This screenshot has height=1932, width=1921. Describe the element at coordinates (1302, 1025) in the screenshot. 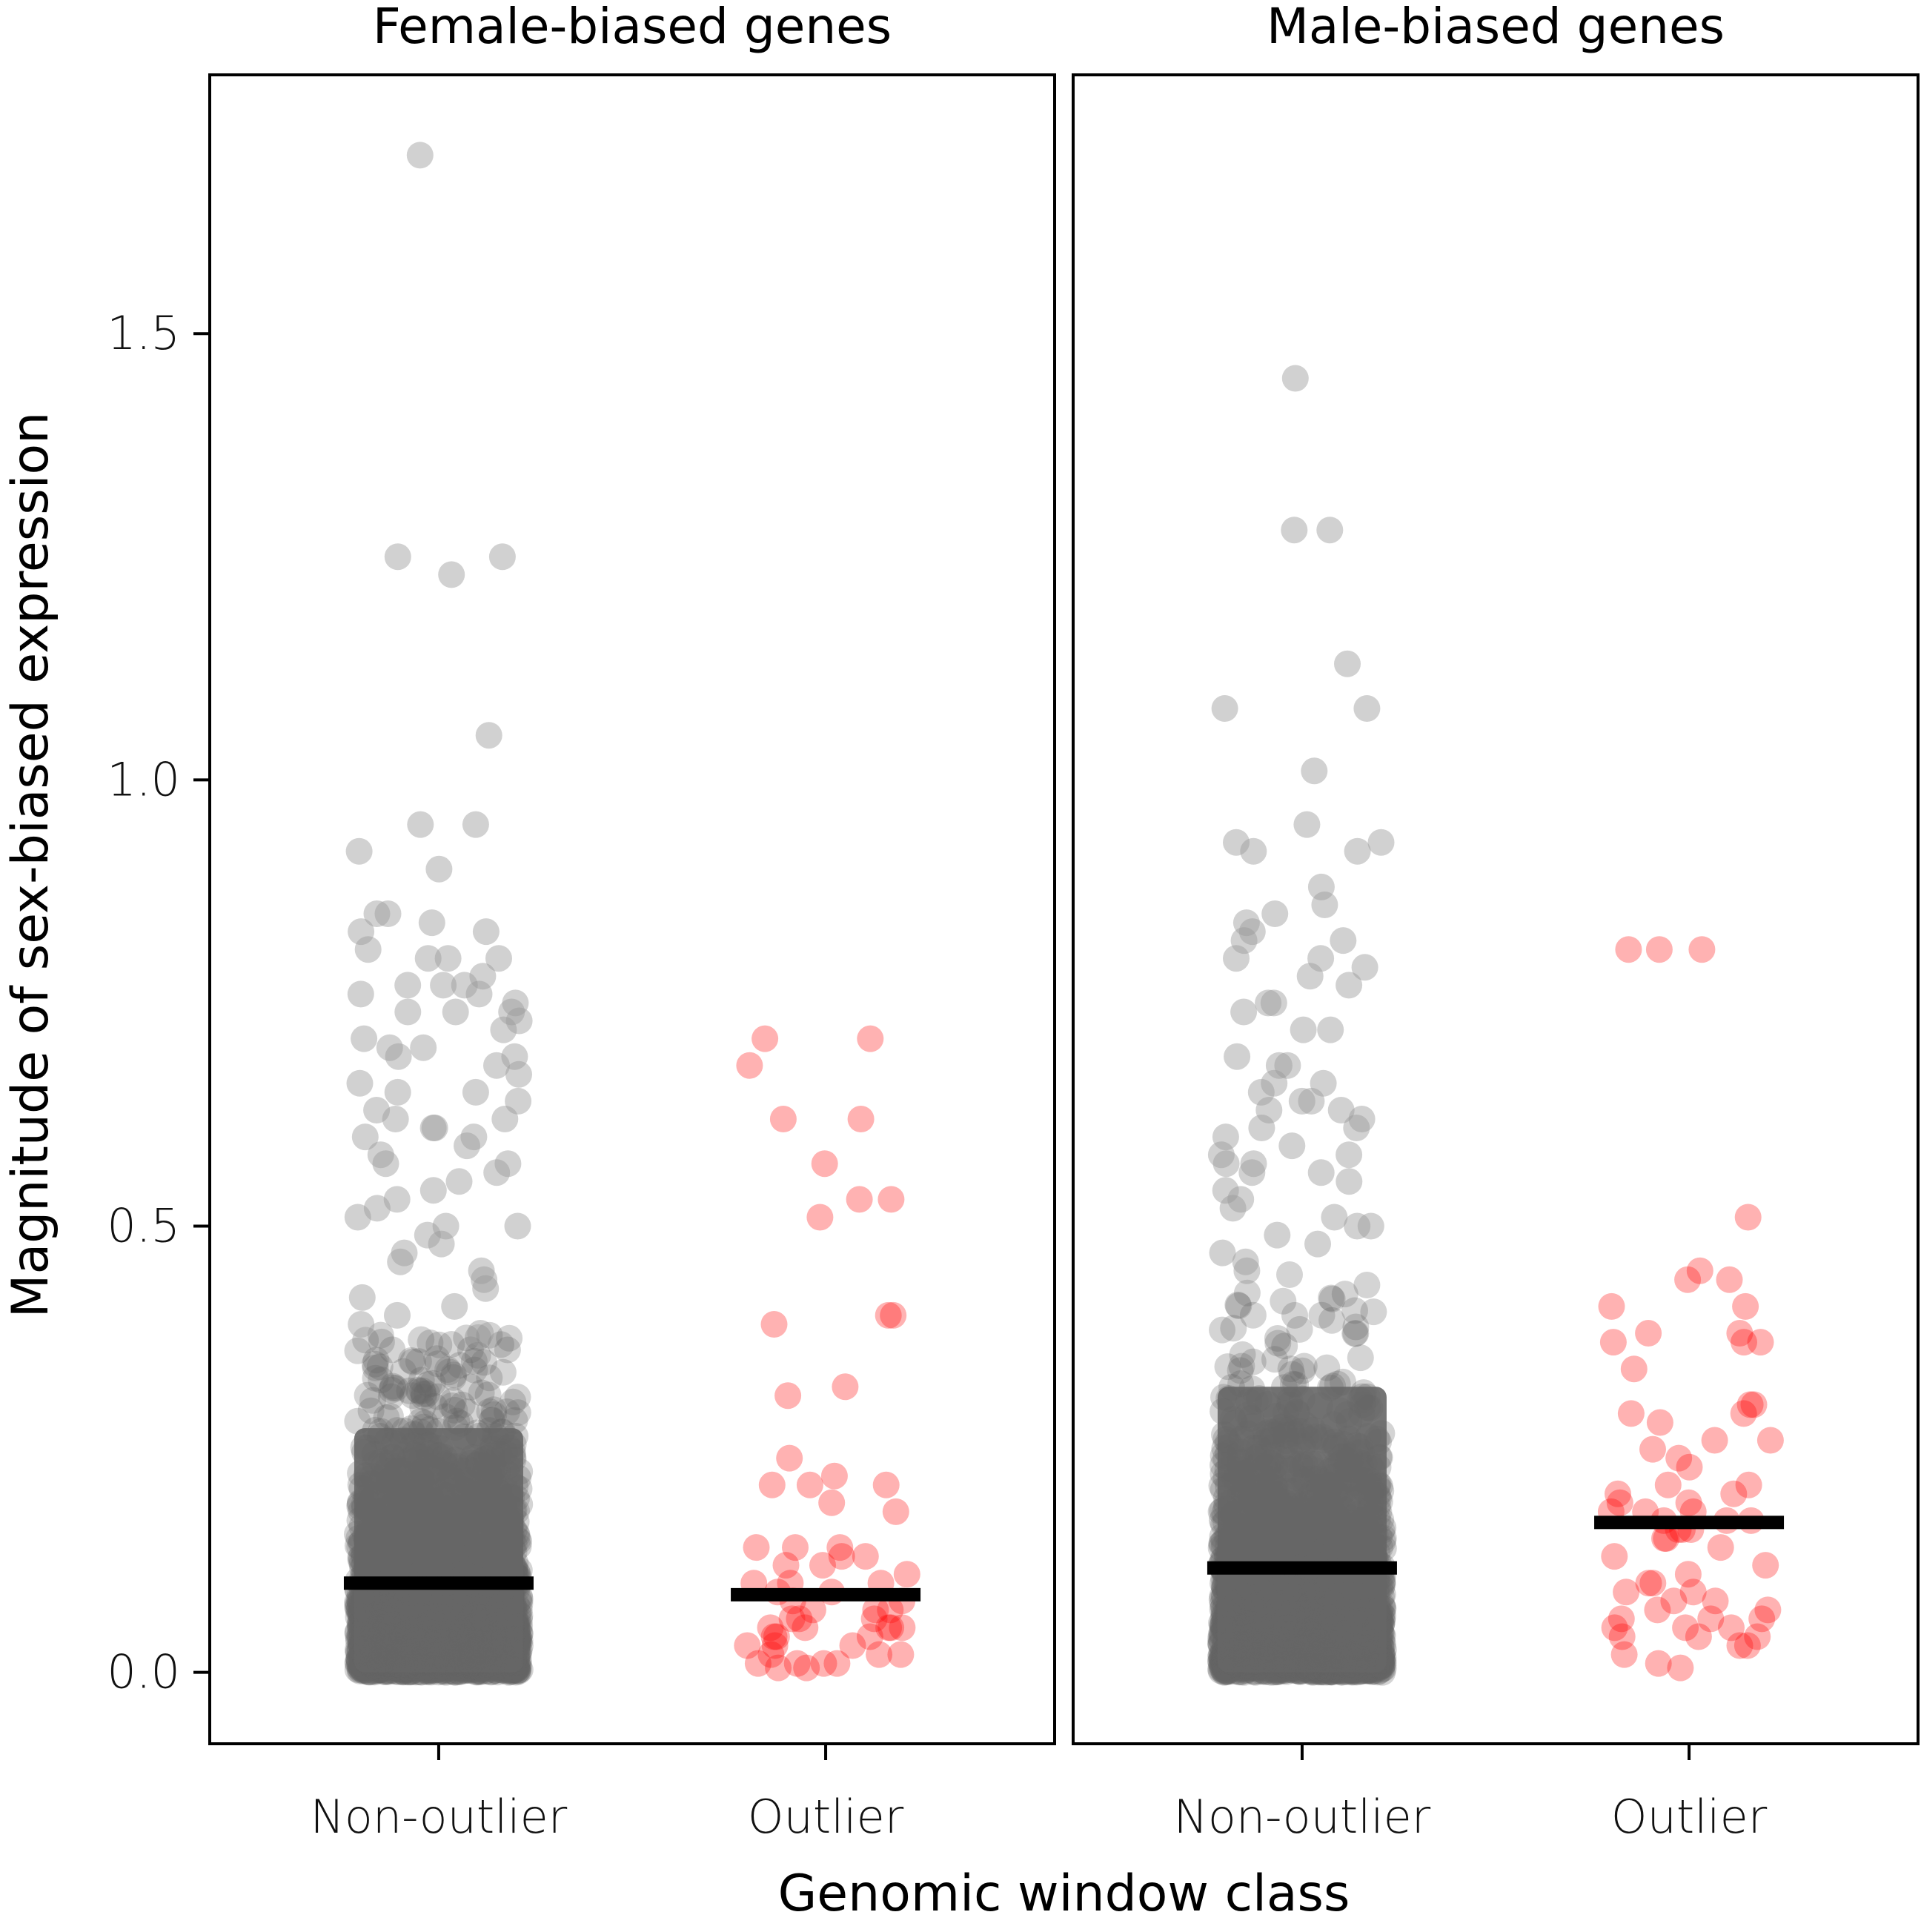

I see `series-non-outlier` at that location.